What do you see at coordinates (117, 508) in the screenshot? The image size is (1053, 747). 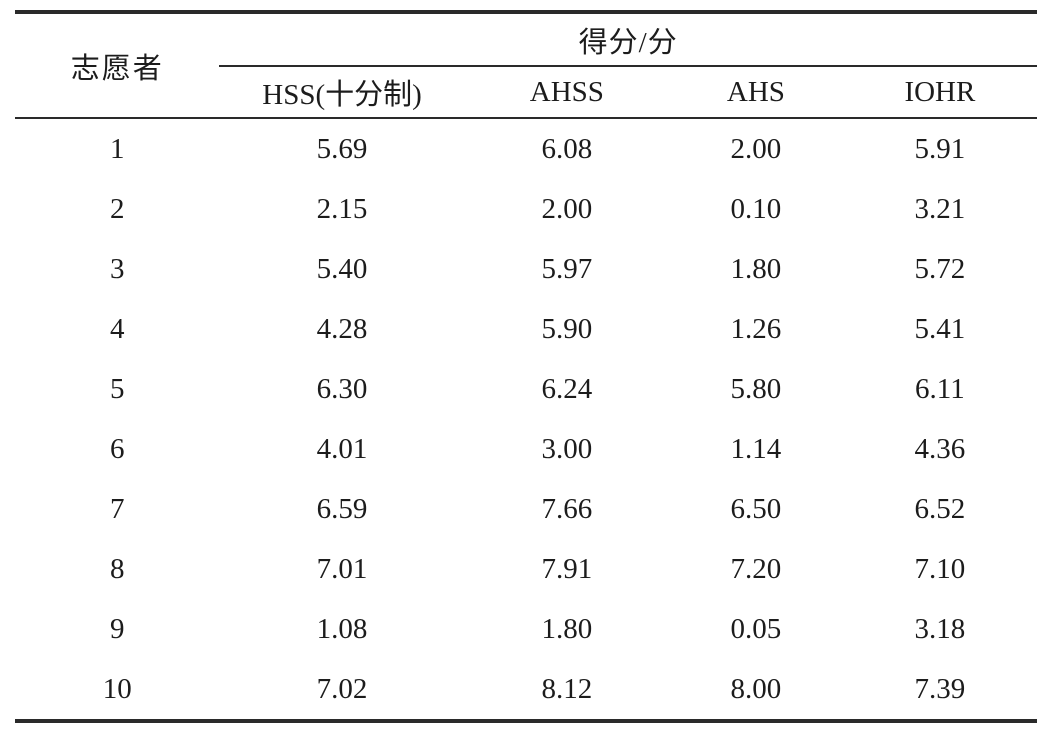 I see `volunteer-id-cell: 7` at bounding box center [117, 508].